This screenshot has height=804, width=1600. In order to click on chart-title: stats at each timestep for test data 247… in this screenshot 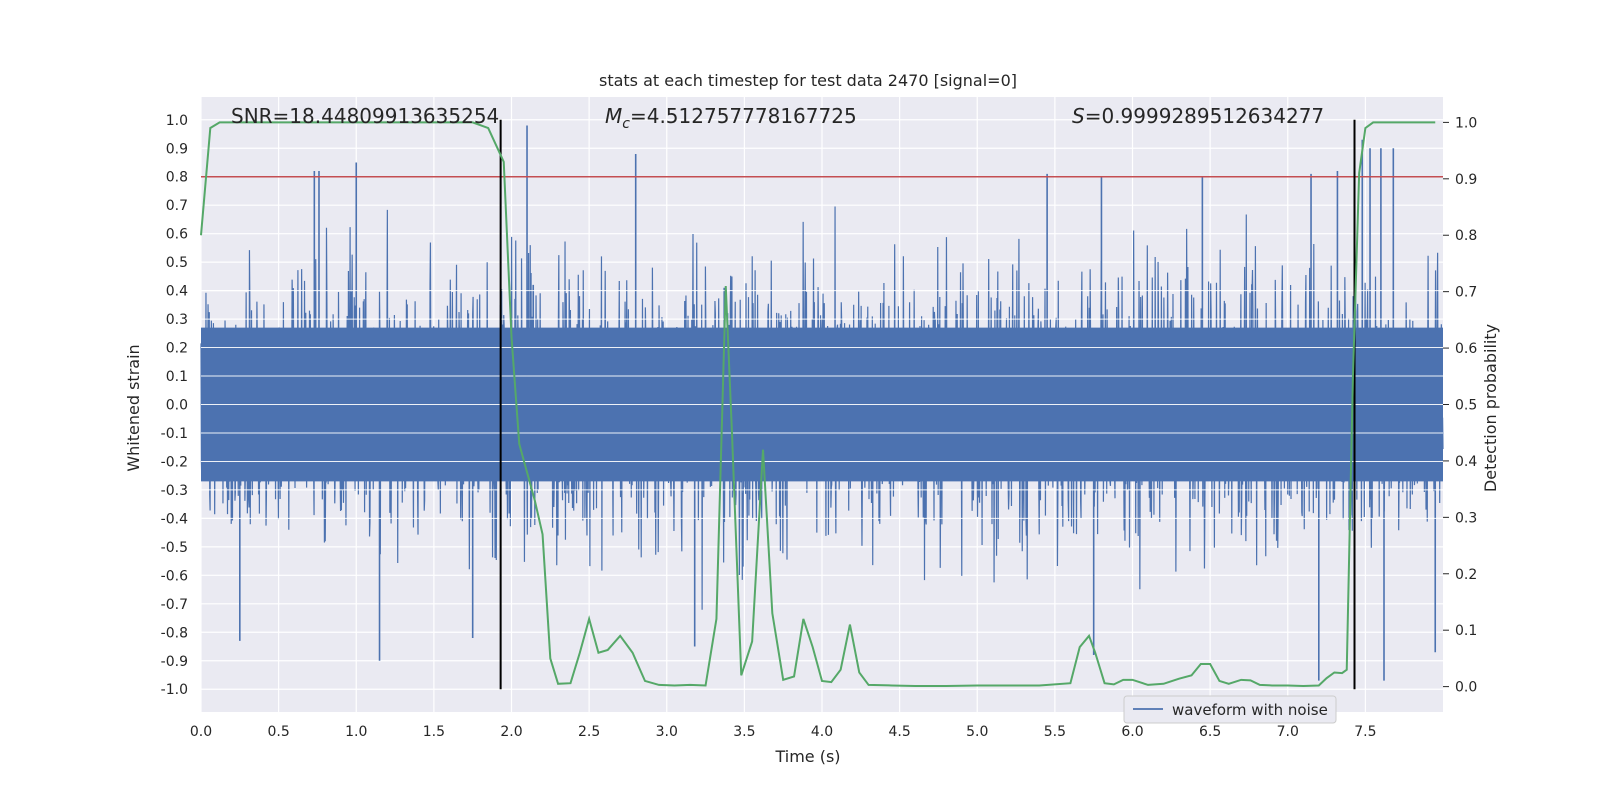, I will do `click(808, 80)`.